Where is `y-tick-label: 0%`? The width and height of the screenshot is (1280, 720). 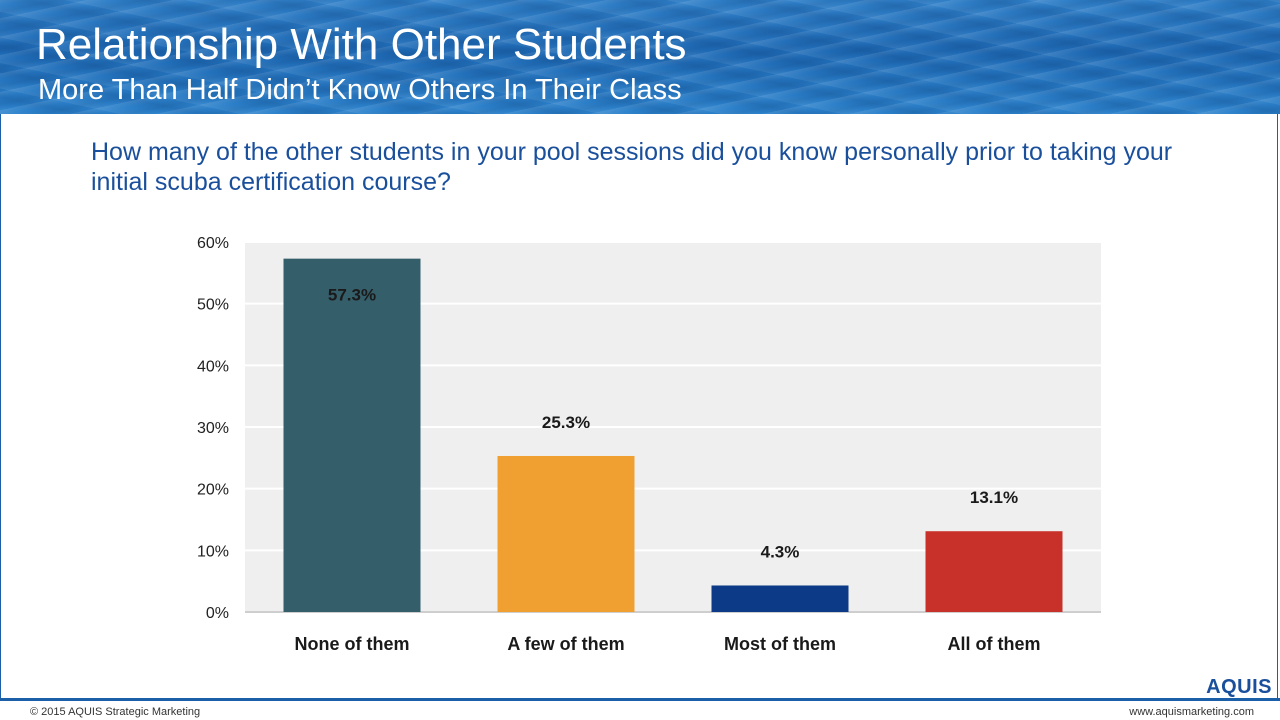
y-tick-label: 0% is located at coordinates (217, 613).